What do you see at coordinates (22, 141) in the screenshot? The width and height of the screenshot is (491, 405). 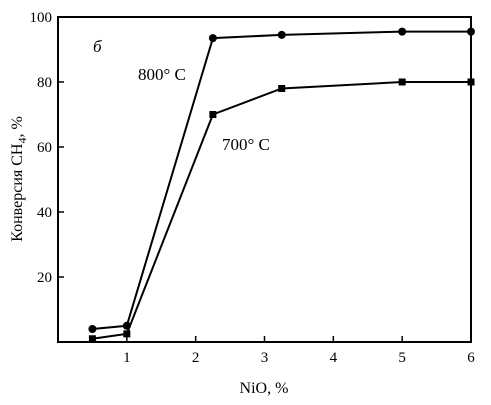 I see `y-axis-title-subscript: 4` at bounding box center [22, 141].